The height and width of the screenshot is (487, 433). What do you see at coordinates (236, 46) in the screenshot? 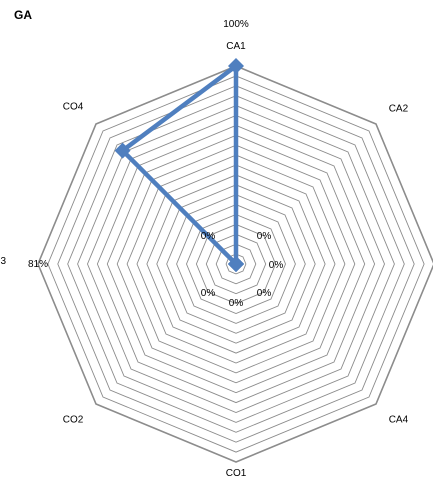
I see `axis-label-ca1: CA1` at bounding box center [236, 46].